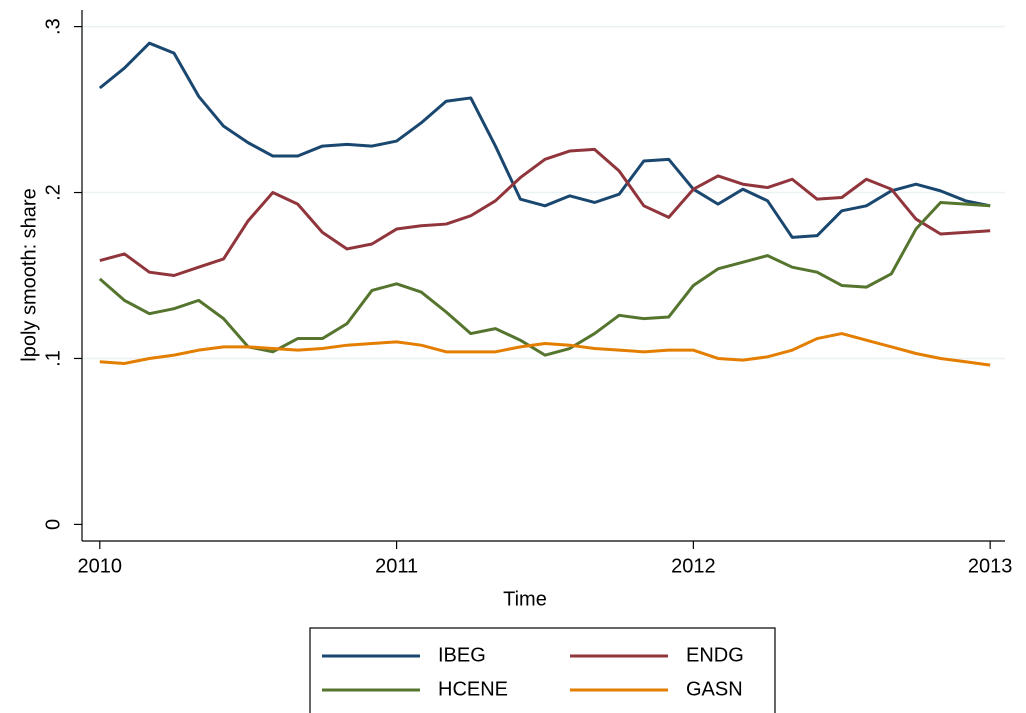  Describe the element at coordinates (545, 349) in the screenshot. I see `series-line` at that location.